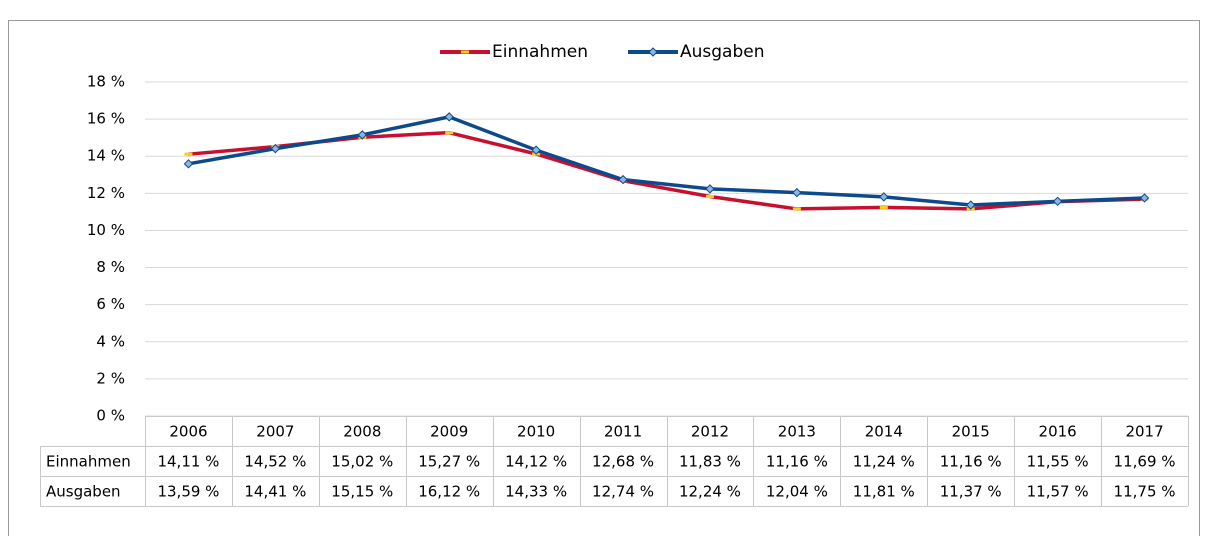 The image size is (1208, 536). Describe the element at coordinates (188, 492) in the screenshot. I see `table-value: 13,59 %` at that location.